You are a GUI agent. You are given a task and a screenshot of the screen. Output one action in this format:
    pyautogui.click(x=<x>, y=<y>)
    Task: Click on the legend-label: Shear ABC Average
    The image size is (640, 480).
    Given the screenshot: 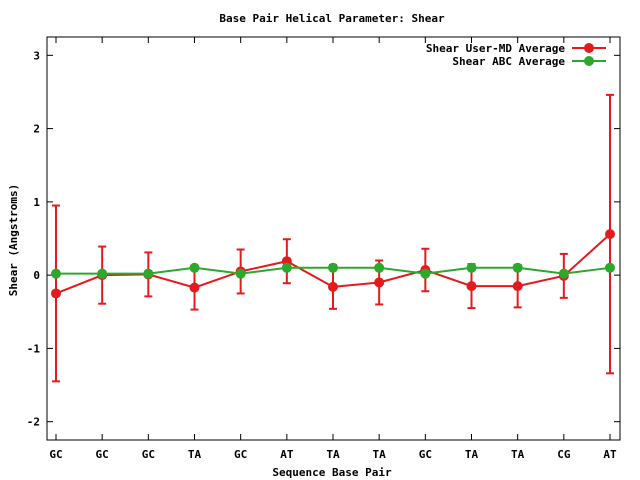 What is the action you would take?
    pyautogui.click(x=508, y=61)
    